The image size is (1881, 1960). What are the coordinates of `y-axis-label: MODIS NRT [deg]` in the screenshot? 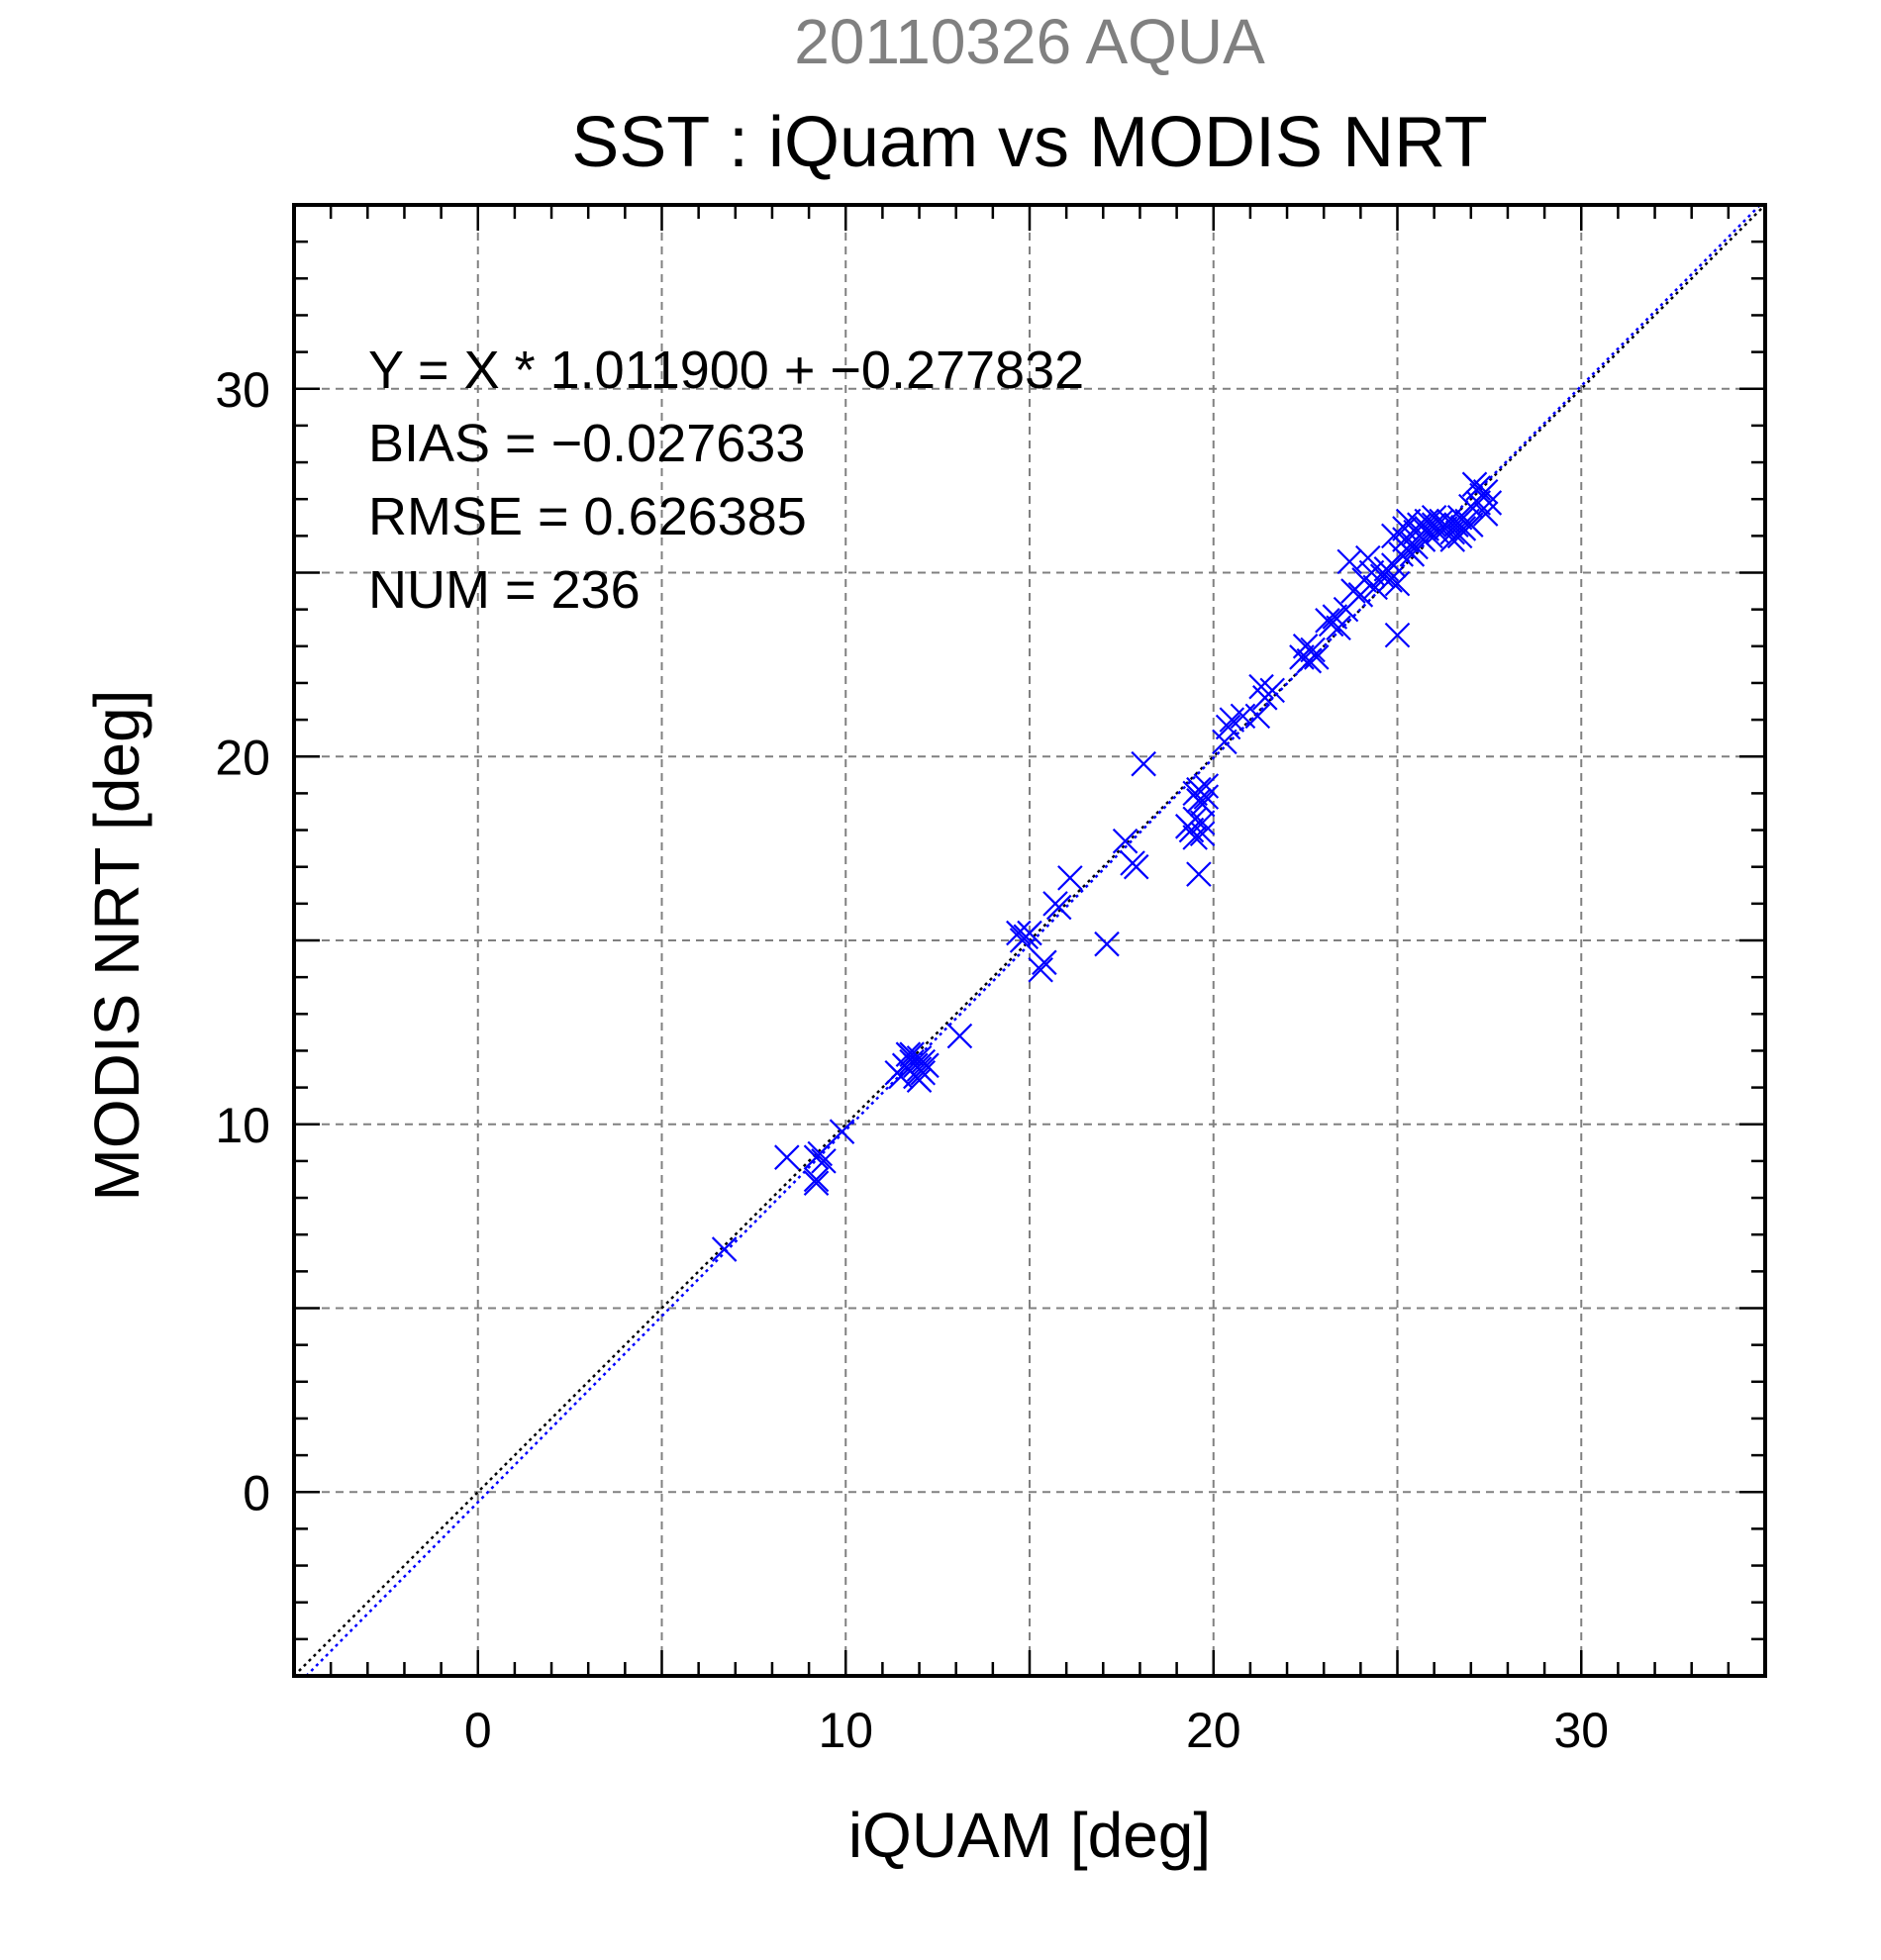 It's located at (116, 946).